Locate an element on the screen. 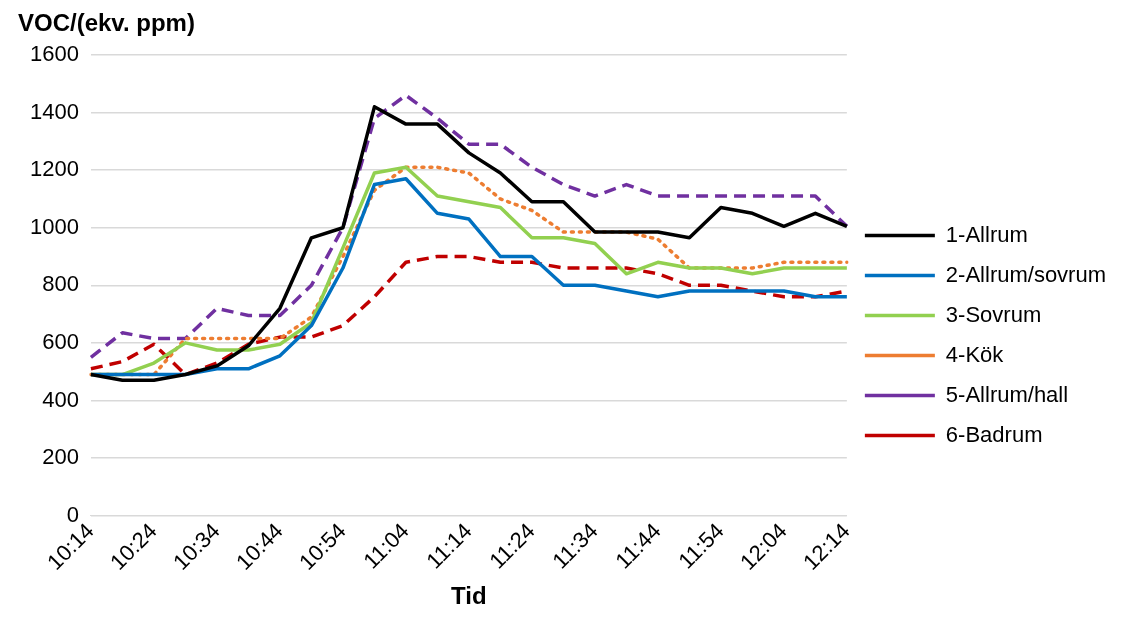  x-axis-title: Tid is located at coordinates (469, 596).